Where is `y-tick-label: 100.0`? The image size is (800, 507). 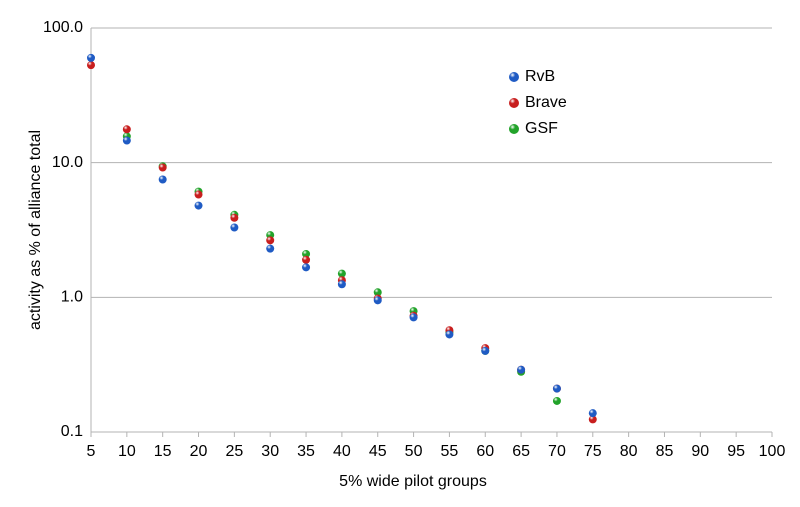
y-tick-label: 100.0 is located at coordinates (63, 27).